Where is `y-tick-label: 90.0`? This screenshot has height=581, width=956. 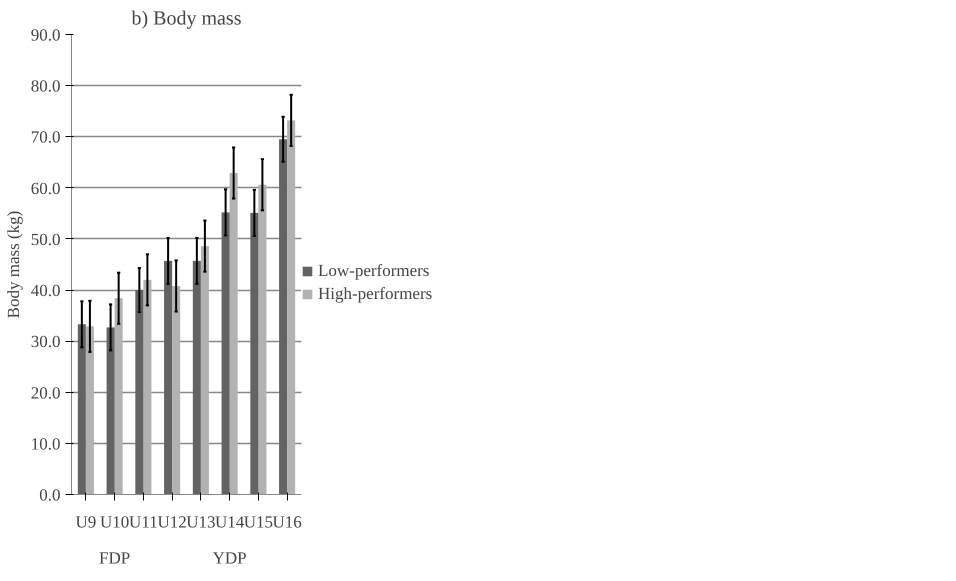 y-tick-label: 90.0 is located at coordinates (45, 35).